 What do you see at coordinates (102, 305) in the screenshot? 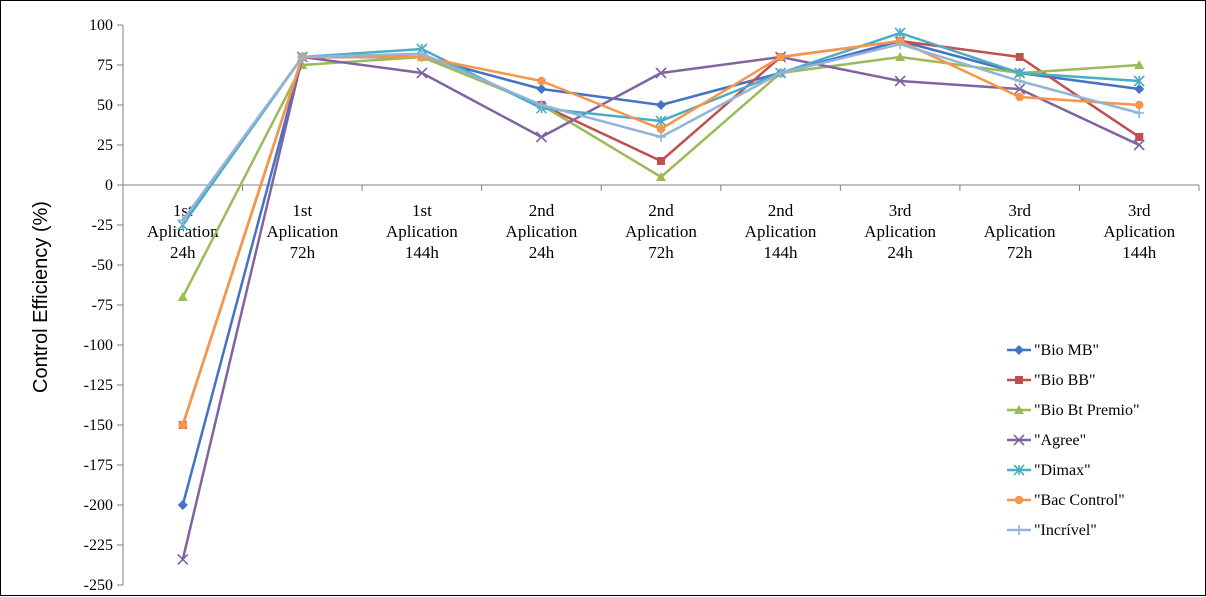
I see `y-tick-label: -75` at bounding box center [102, 305].